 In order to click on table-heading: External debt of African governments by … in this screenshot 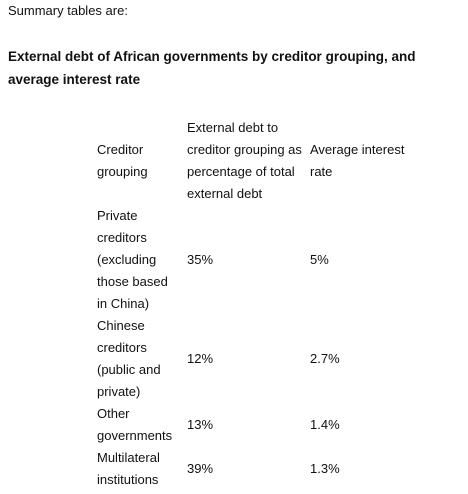, I will do `click(212, 68)`.